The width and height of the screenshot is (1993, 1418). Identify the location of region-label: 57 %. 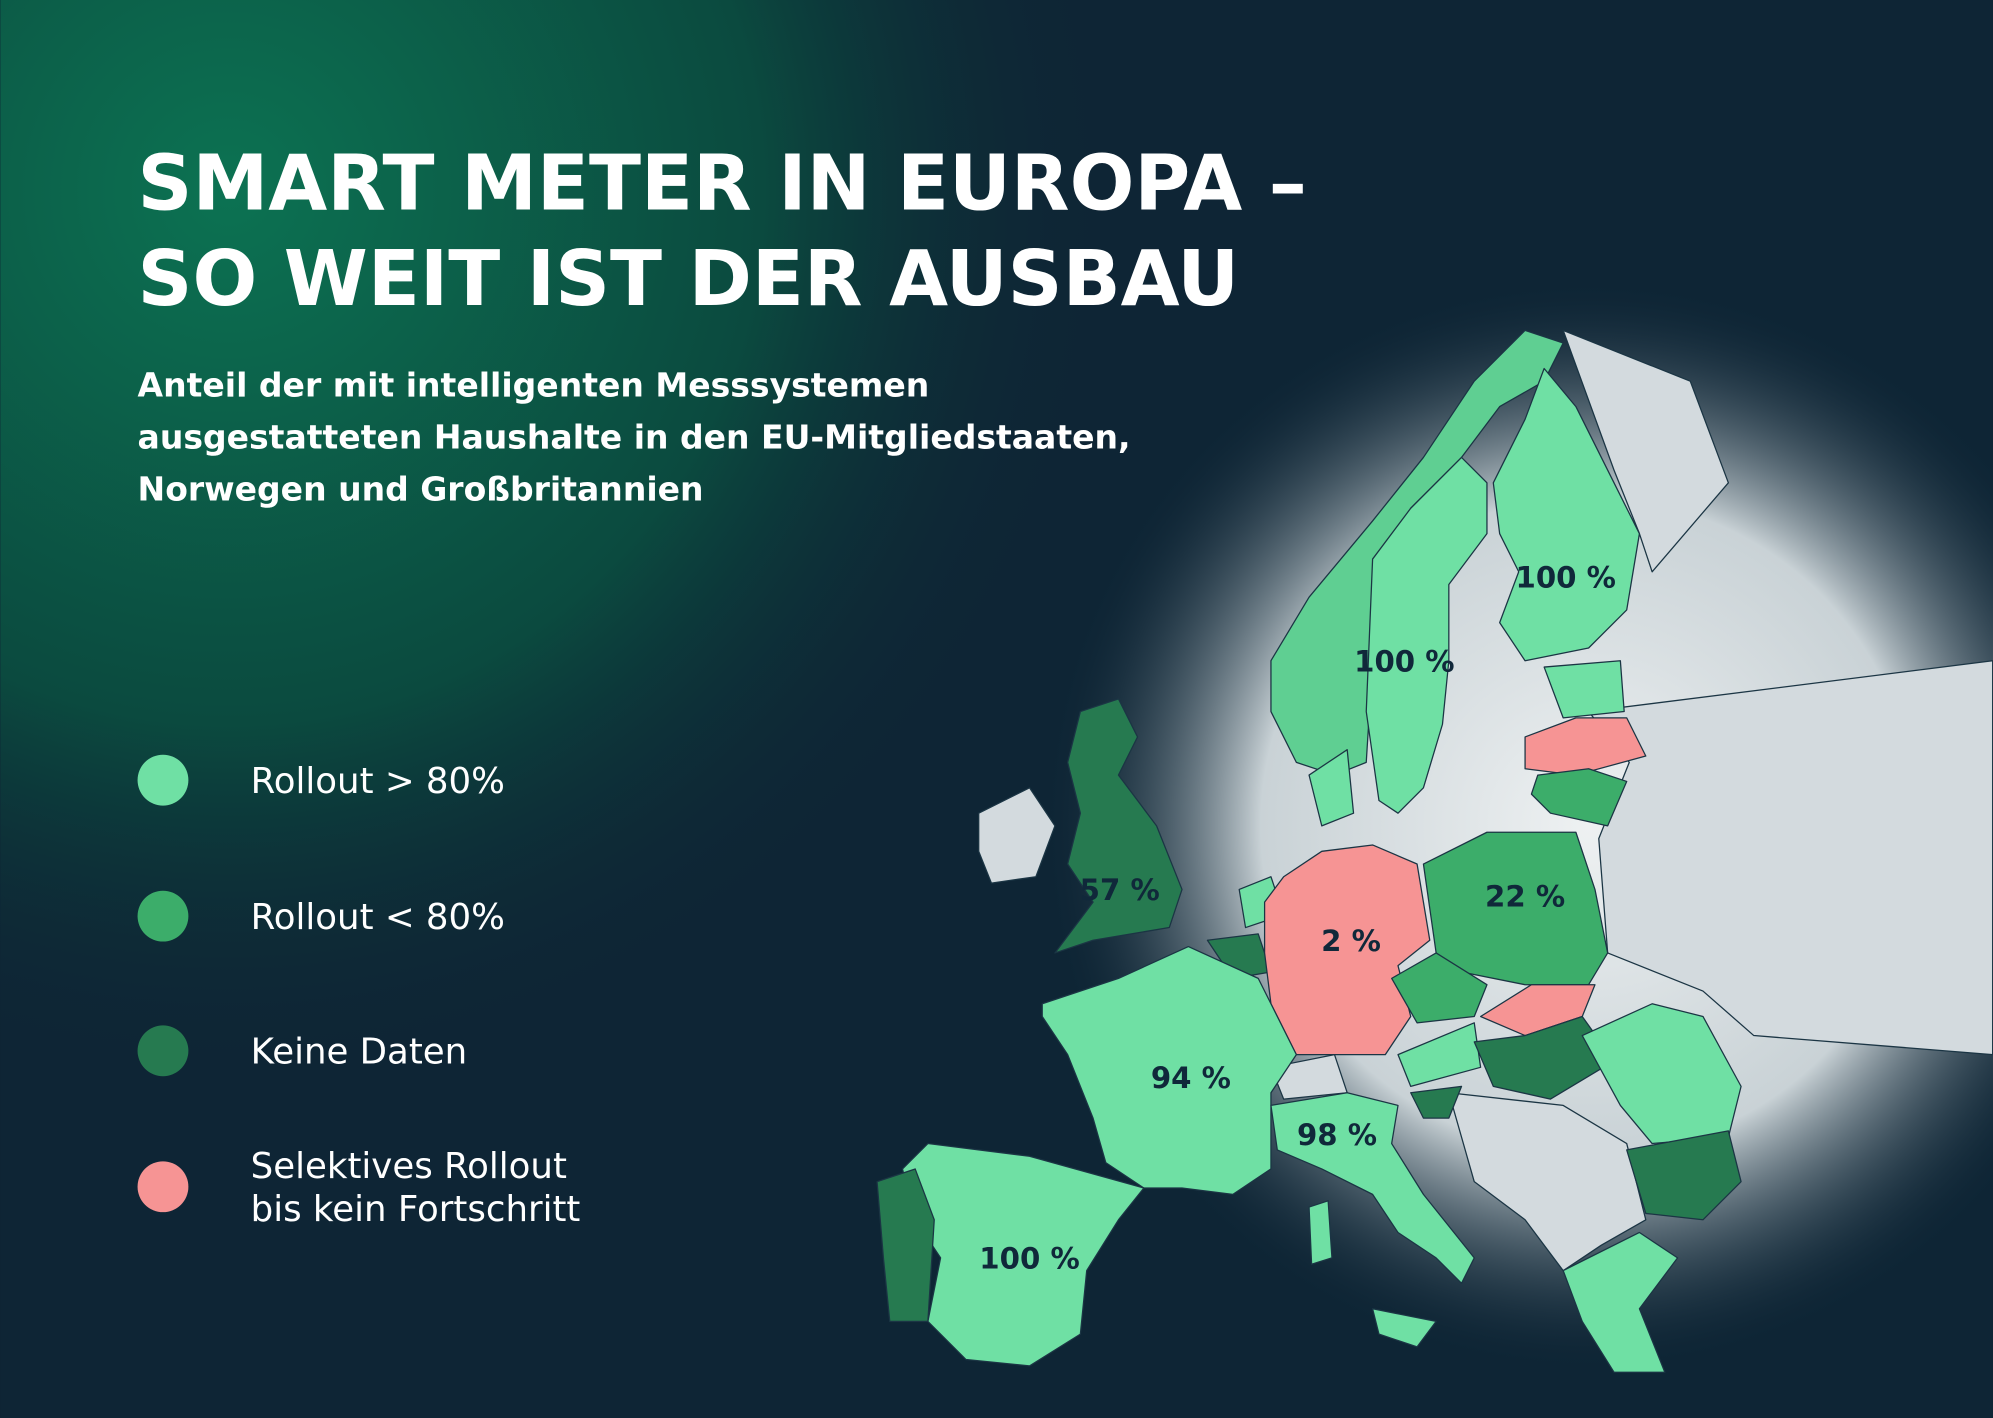
(1120, 890).